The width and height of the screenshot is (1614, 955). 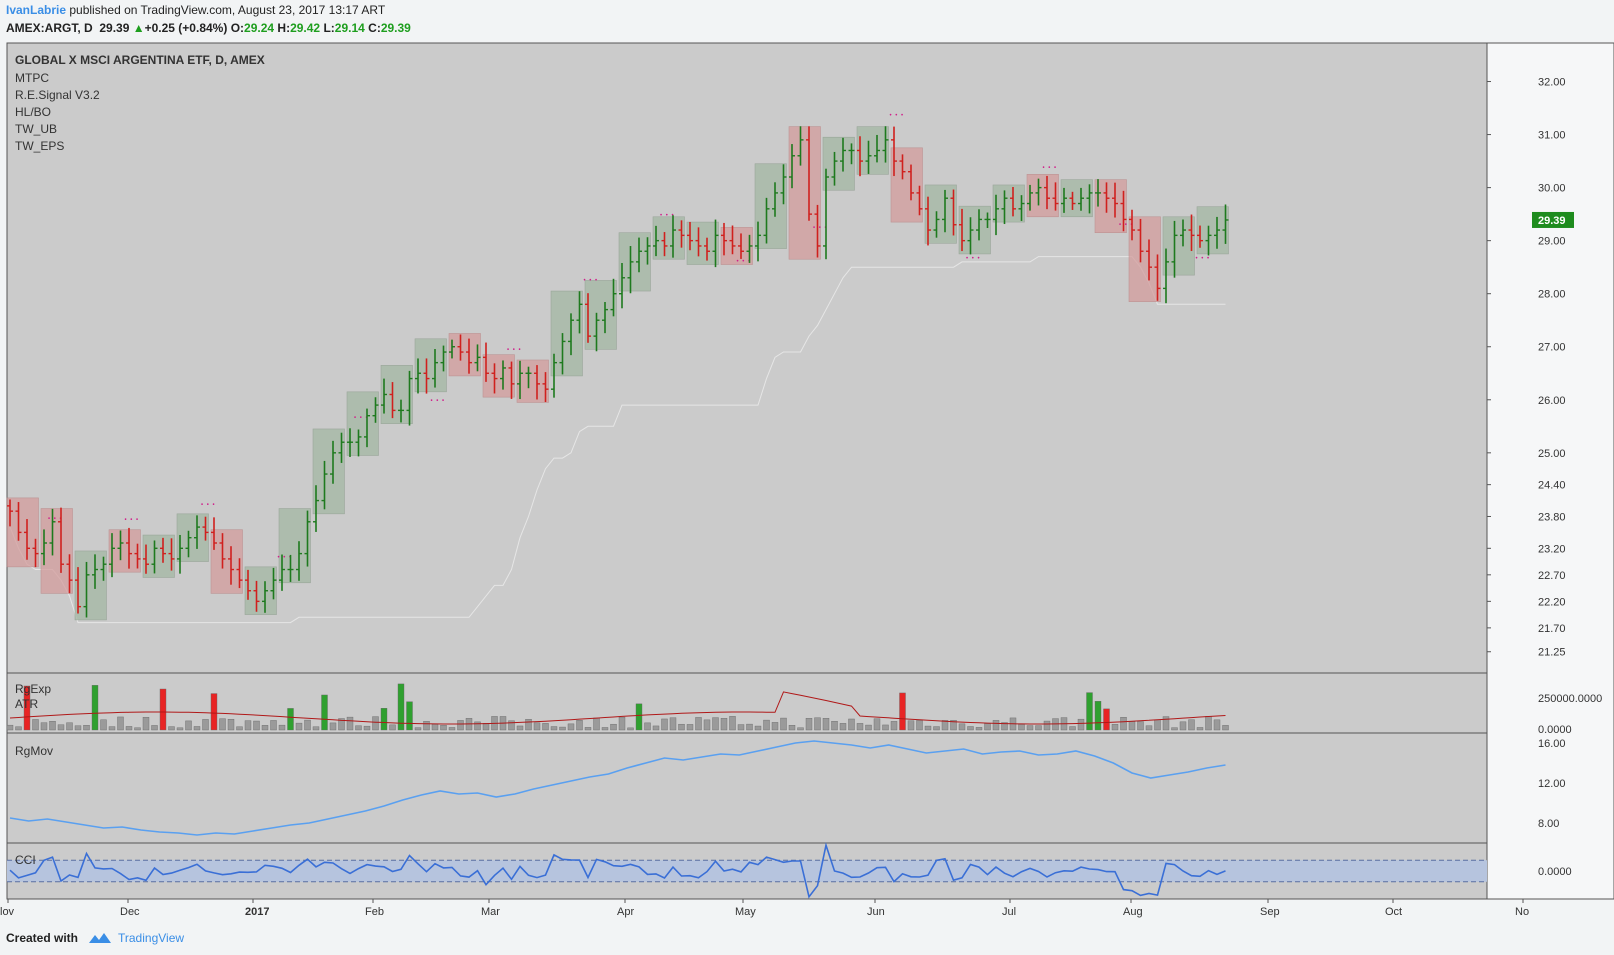 What do you see at coordinates (1552, 744) in the screenshot?
I see `rgmov-tick-label: 16.00` at bounding box center [1552, 744].